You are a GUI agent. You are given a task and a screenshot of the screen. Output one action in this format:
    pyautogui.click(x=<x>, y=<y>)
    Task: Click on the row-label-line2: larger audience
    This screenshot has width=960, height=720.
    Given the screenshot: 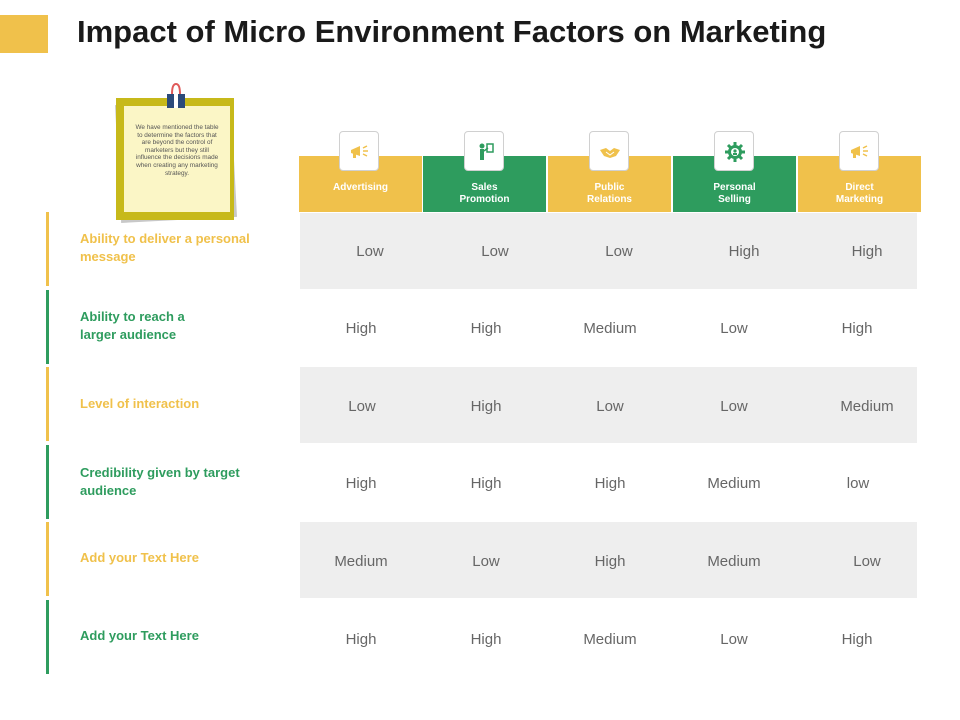 What is the action you would take?
    pyautogui.click(x=128, y=334)
    